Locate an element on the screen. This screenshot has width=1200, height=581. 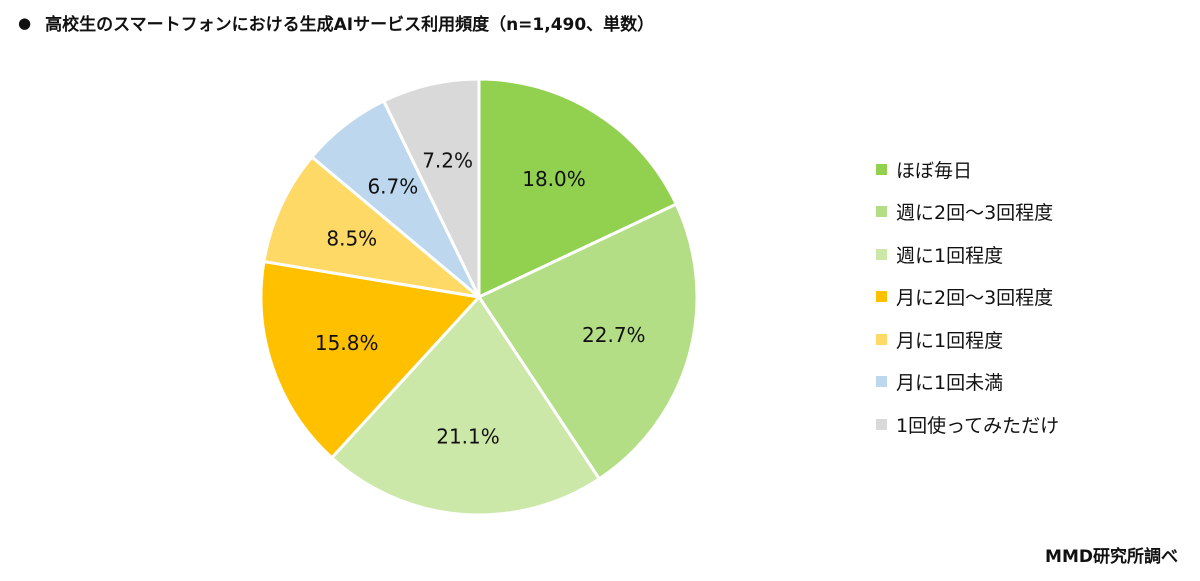
slice-label-2: 21.1% is located at coordinates (468, 437).